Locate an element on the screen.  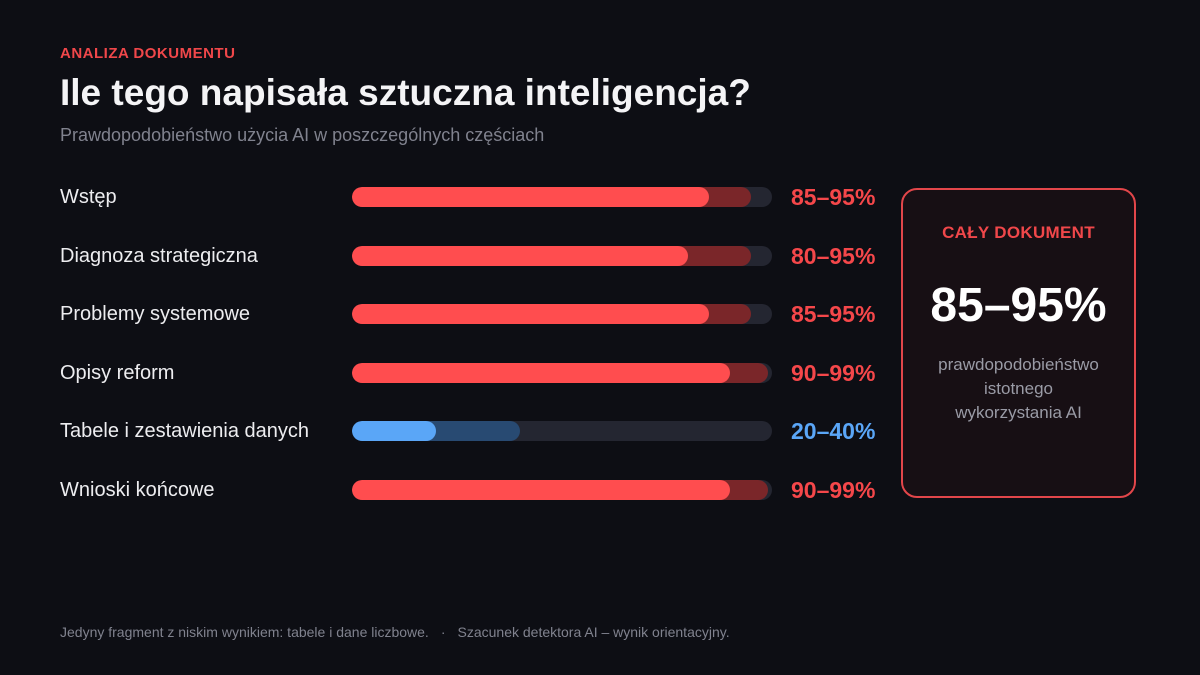
summary-value: 85–95% is located at coordinates (1018, 305).